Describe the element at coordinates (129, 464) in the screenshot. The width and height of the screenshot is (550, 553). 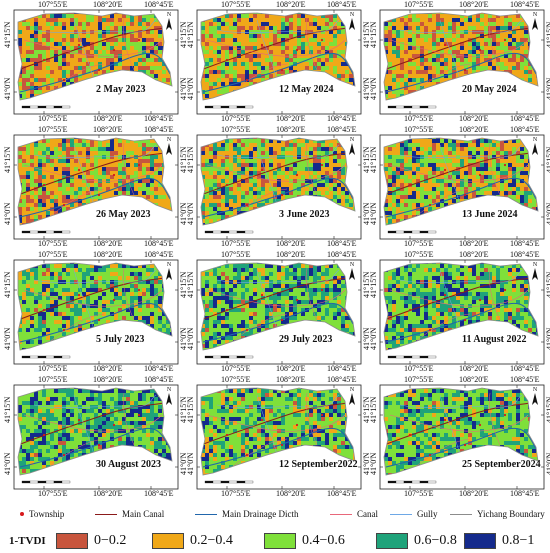
I see `panel-date: 30 August 2023` at that location.